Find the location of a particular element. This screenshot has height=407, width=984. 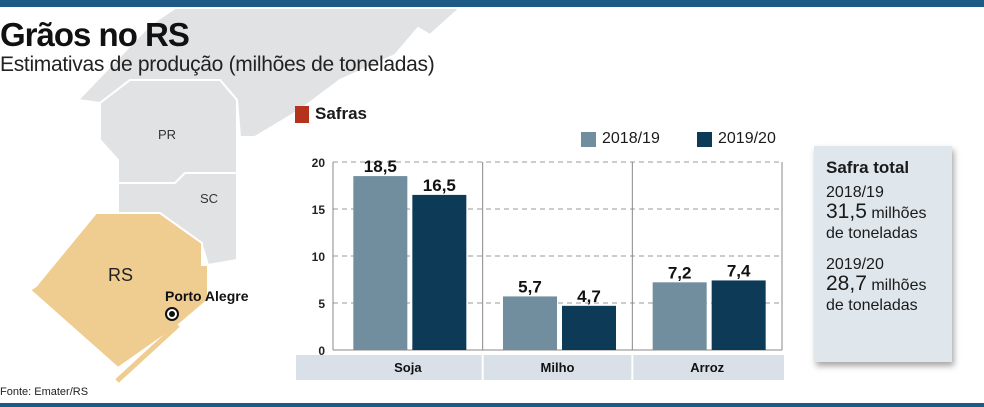

map-coast-strip is located at coordinates (147, 353).